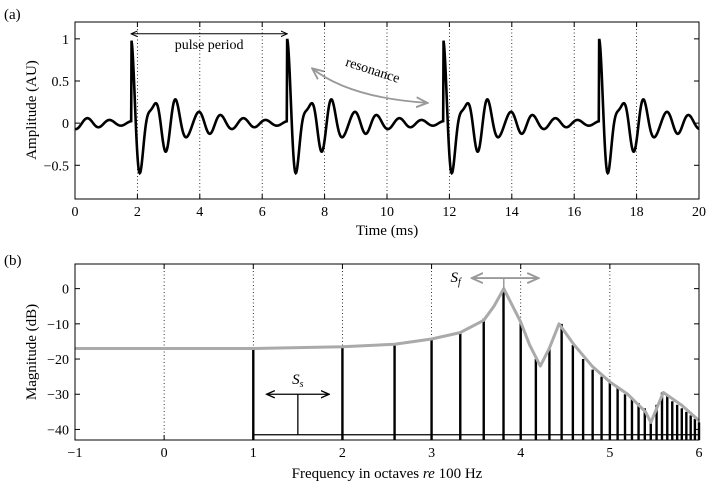 The image size is (721, 483). I want to click on x-tick-label: −1, so click(75, 453).